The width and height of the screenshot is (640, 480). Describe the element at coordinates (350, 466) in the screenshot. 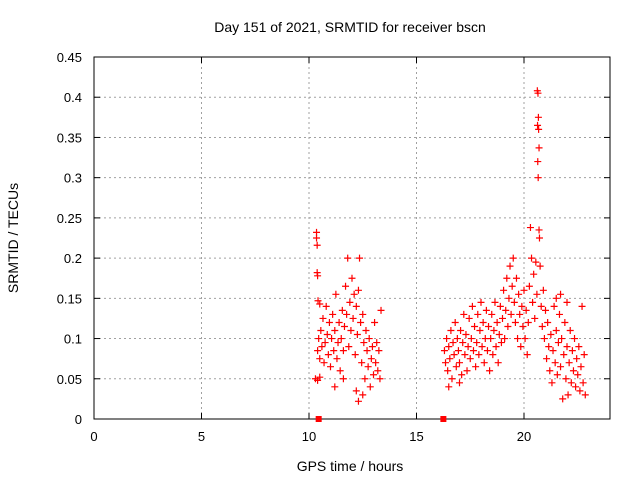

I see `x-axis-label: GPS time / hours` at that location.